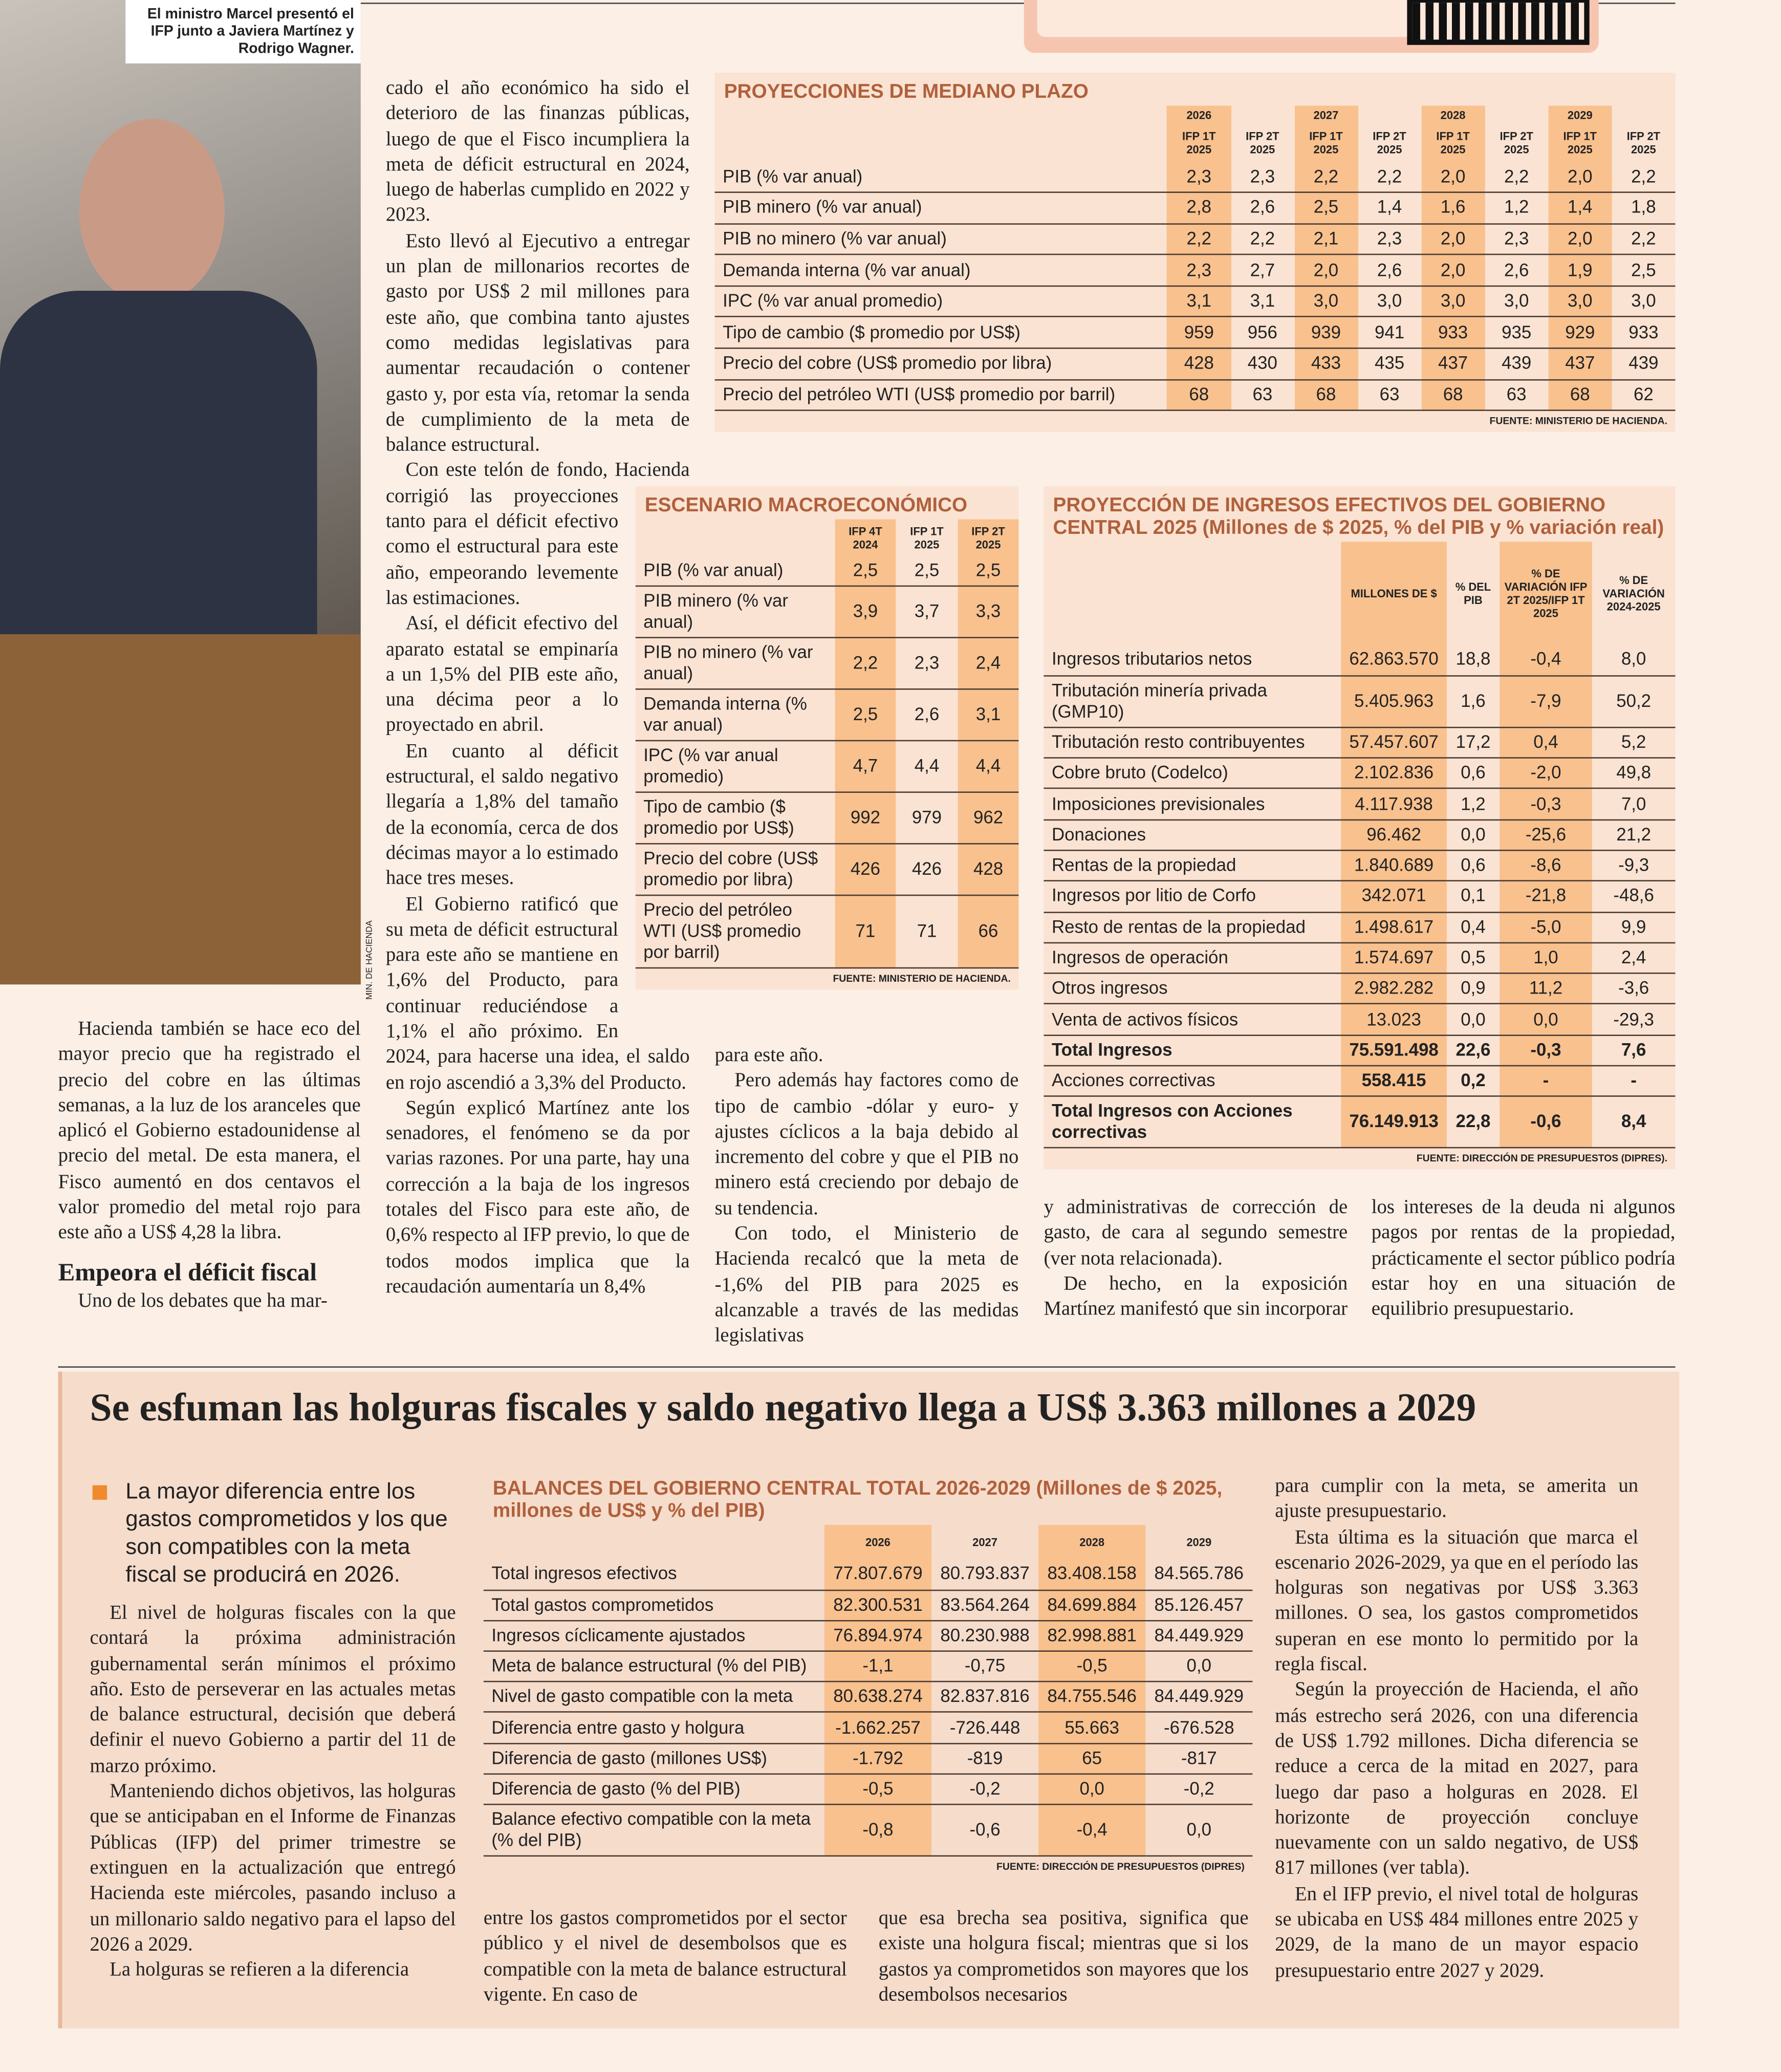  Describe the element at coordinates (1192, 835) in the screenshot. I see `row-label: Donaciones` at that location.